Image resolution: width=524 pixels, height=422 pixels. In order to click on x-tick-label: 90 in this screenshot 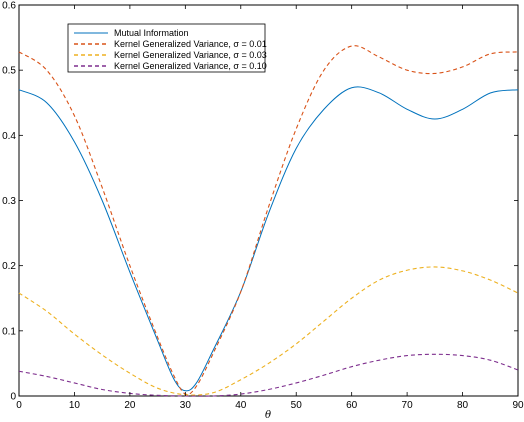, I will do `click(518, 405)`.